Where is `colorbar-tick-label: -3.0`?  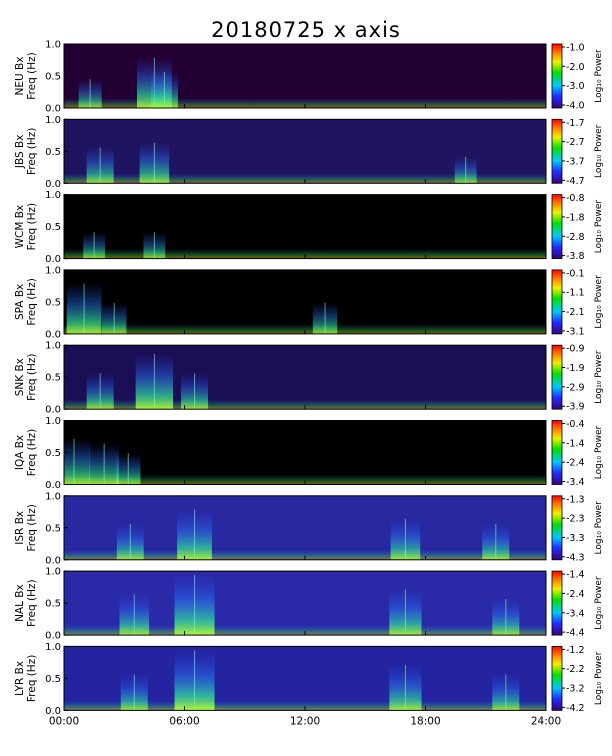 colorbar-tick-label: -3.0 is located at coordinates (575, 86).